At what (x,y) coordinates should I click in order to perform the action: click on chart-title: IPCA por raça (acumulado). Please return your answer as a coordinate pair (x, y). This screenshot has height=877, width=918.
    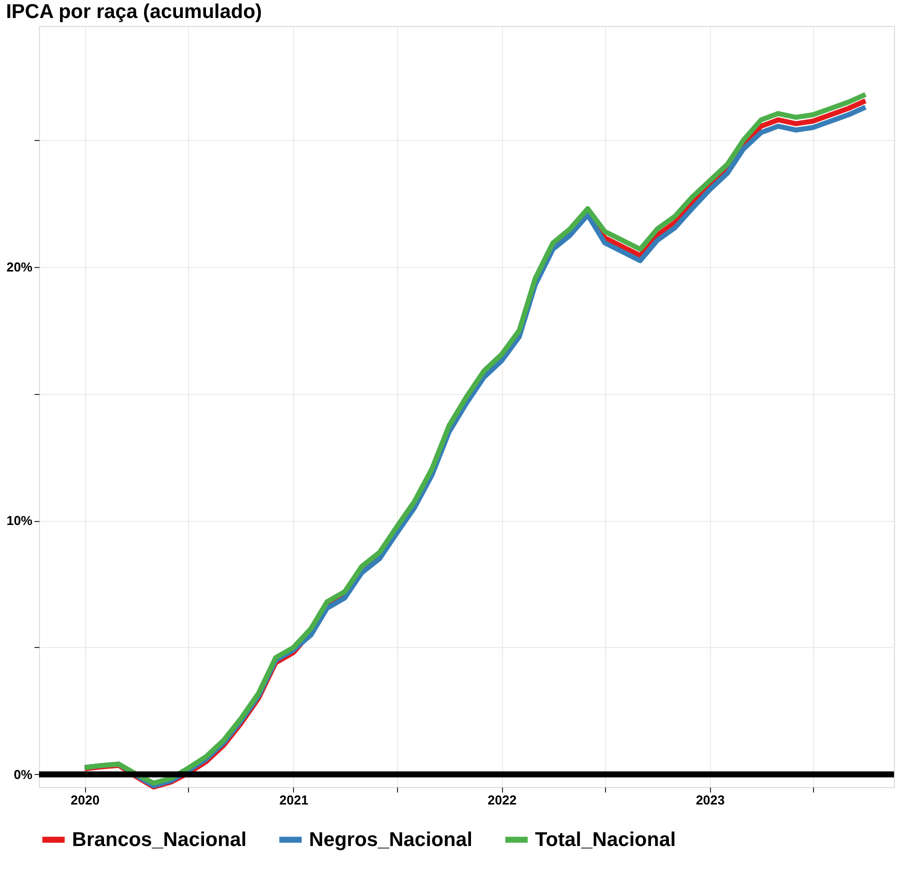
    Looking at the image, I should click on (134, 12).